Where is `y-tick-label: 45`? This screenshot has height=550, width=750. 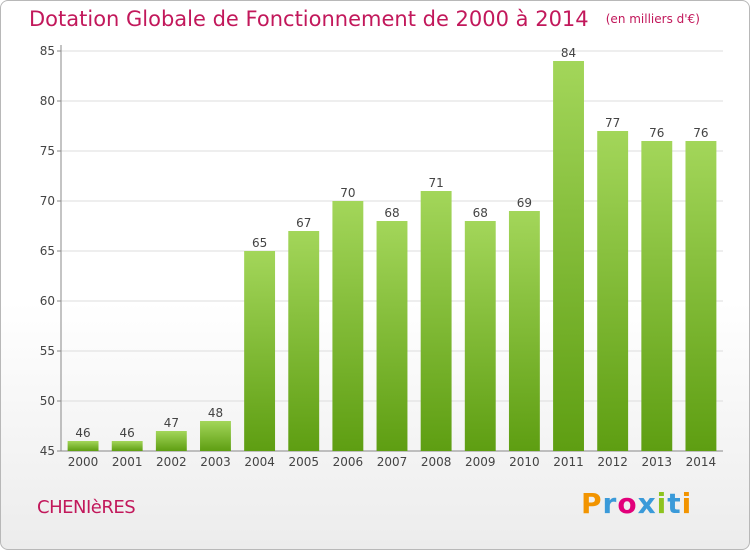 y-tick-label: 45 is located at coordinates (47, 451).